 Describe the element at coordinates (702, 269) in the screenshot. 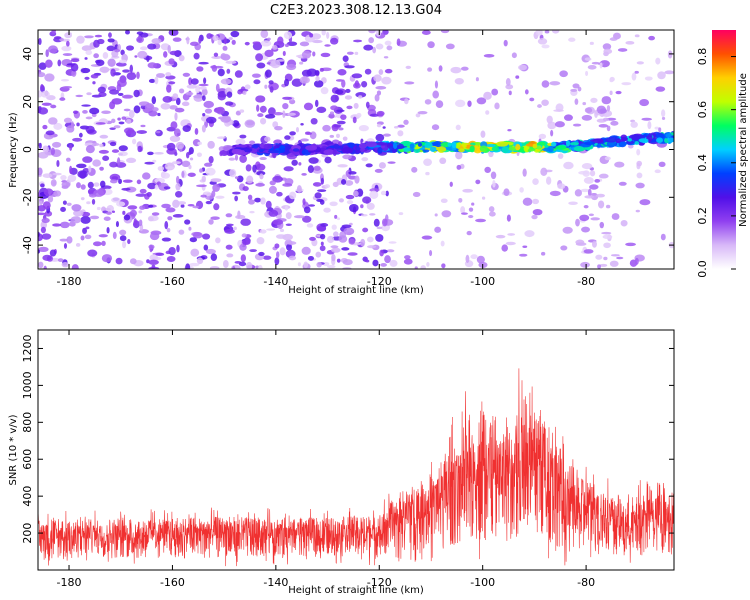

I see `colorbar-tick-label: 0.0` at that location.